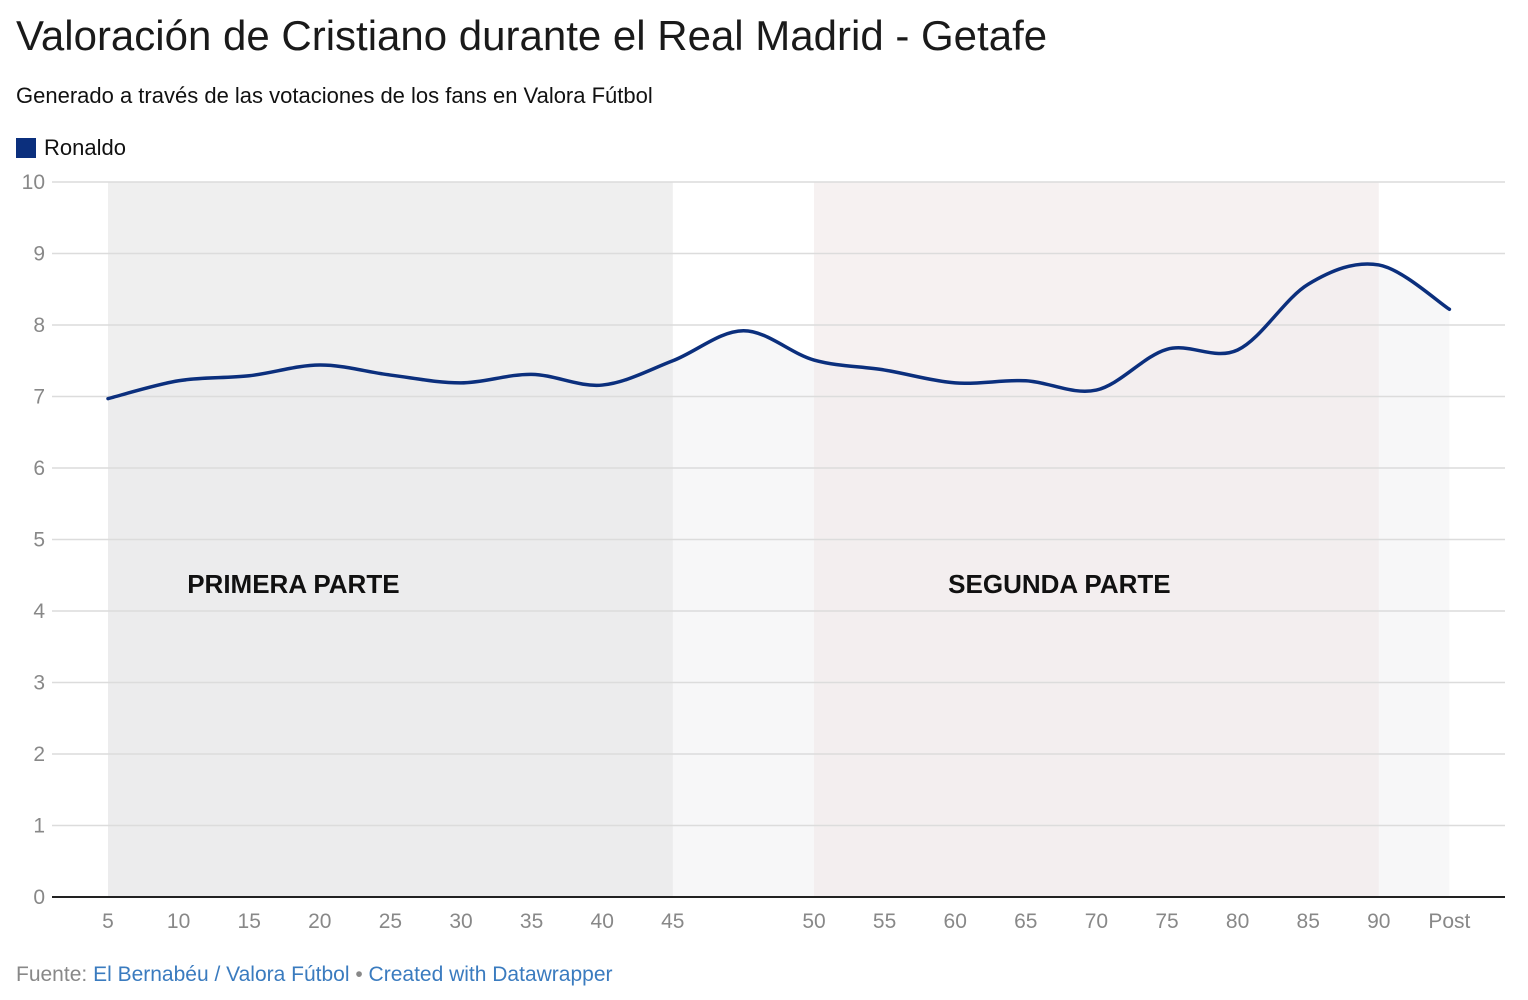  What do you see at coordinates (26, 148) in the screenshot?
I see `legend-swatch` at bounding box center [26, 148].